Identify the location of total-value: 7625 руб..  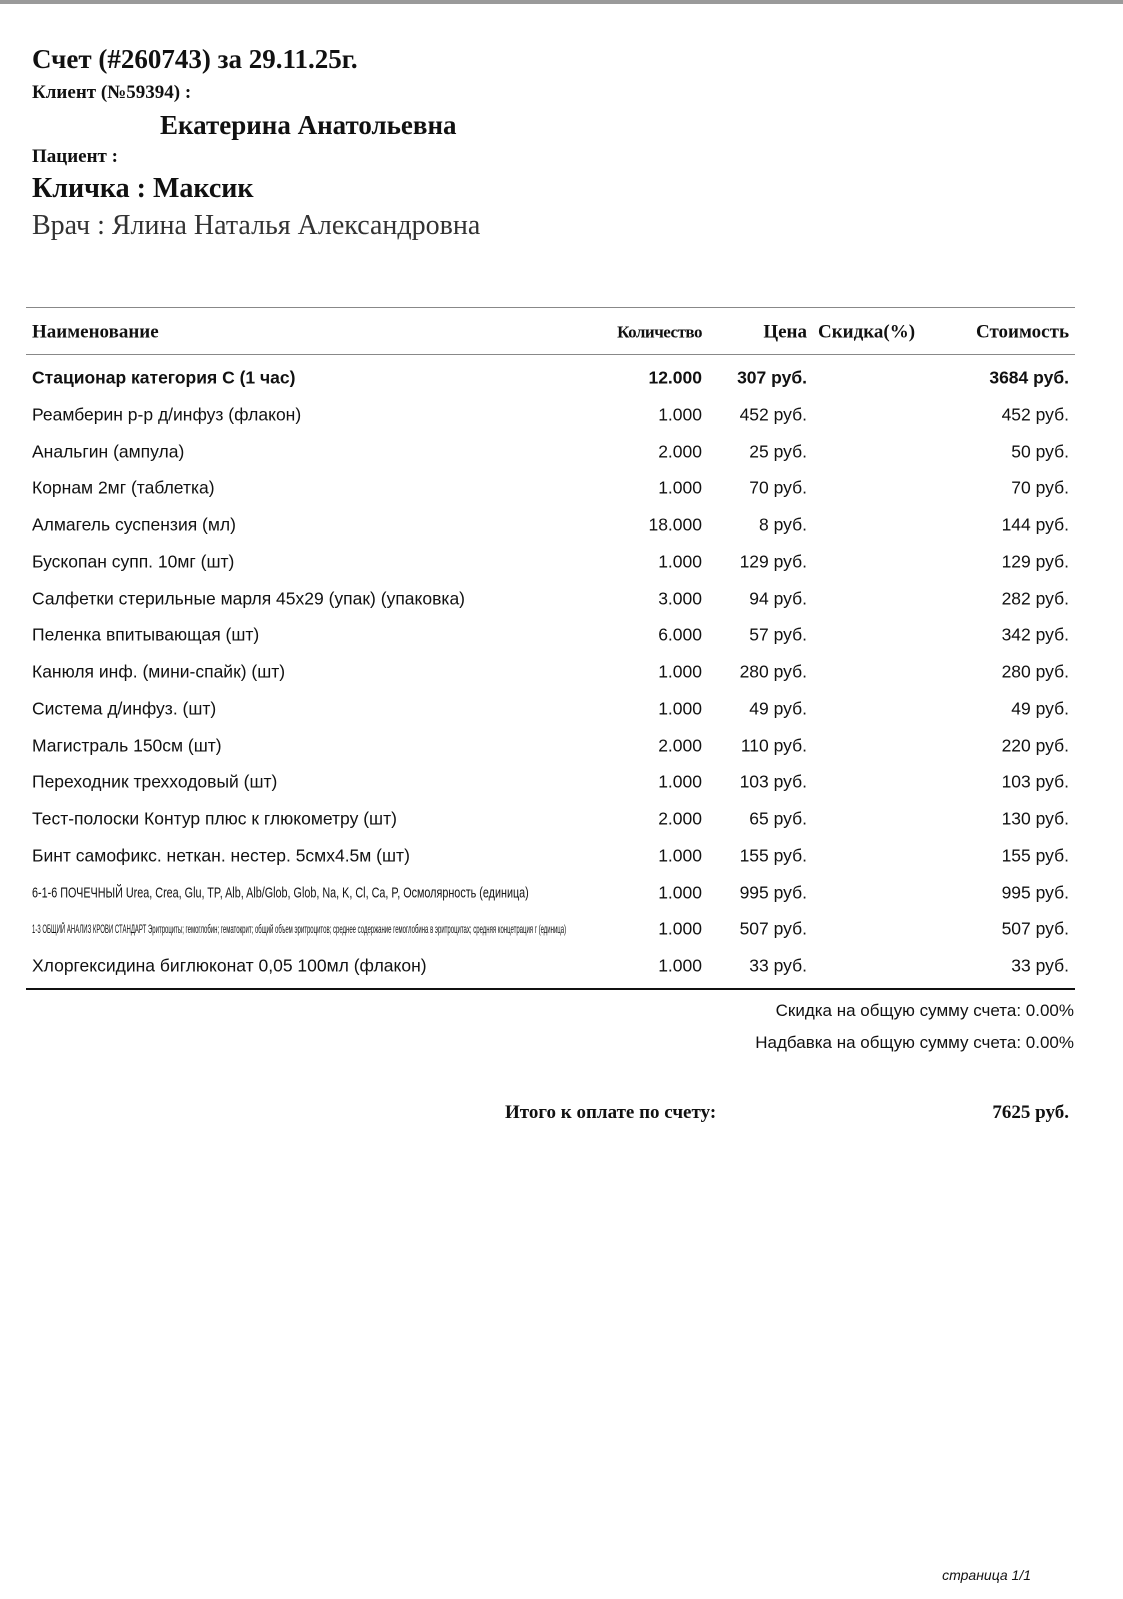
(1030, 1112).